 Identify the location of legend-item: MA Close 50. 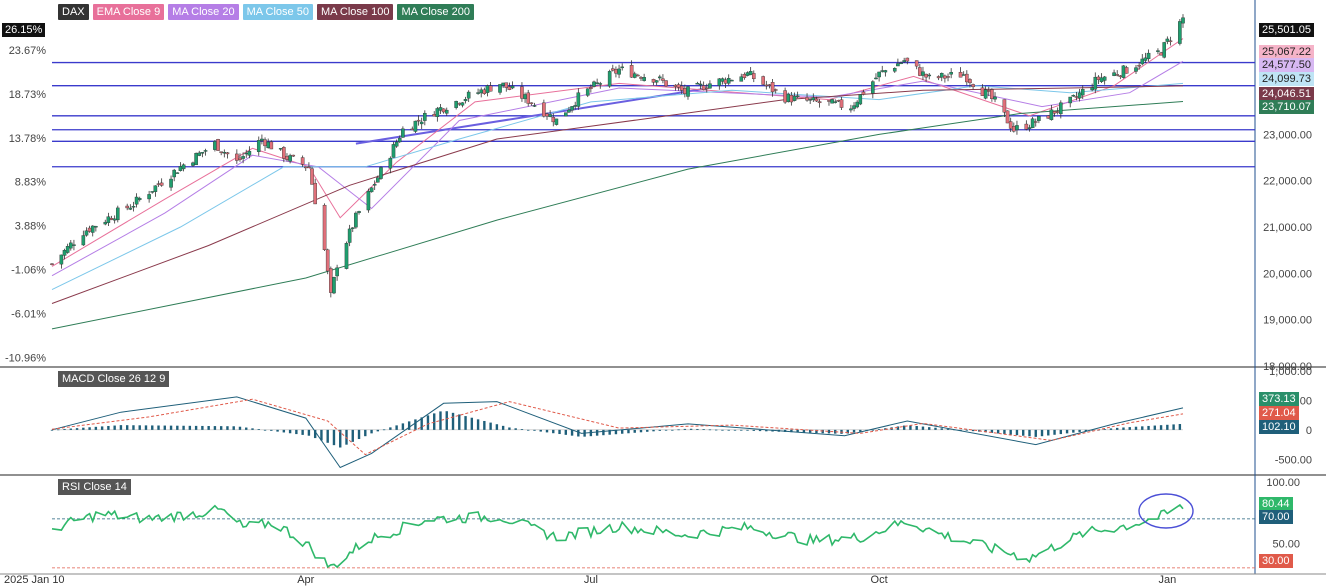
(277, 12).